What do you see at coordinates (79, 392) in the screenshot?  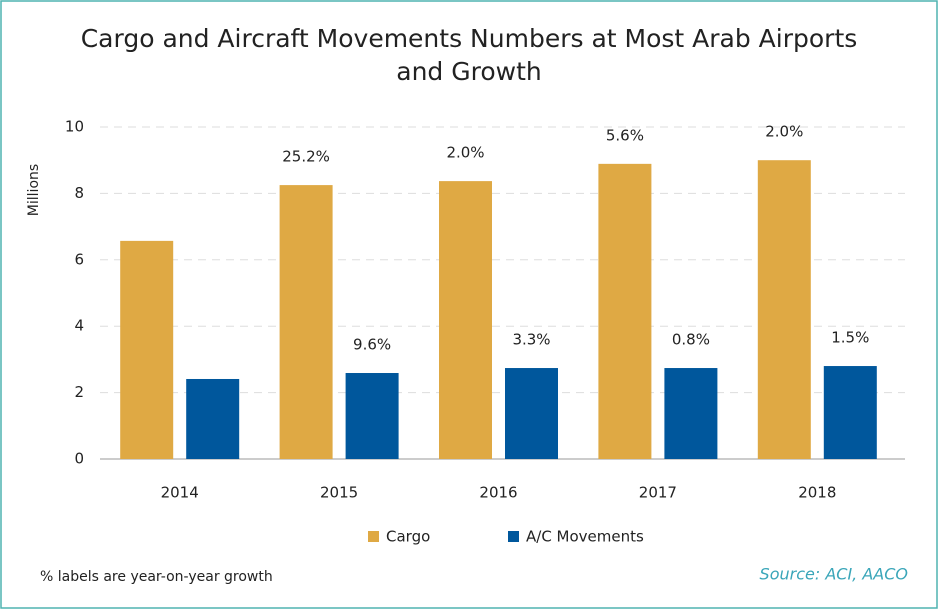 I see `y-tick-label: 2` at bounding box center [79, 392].